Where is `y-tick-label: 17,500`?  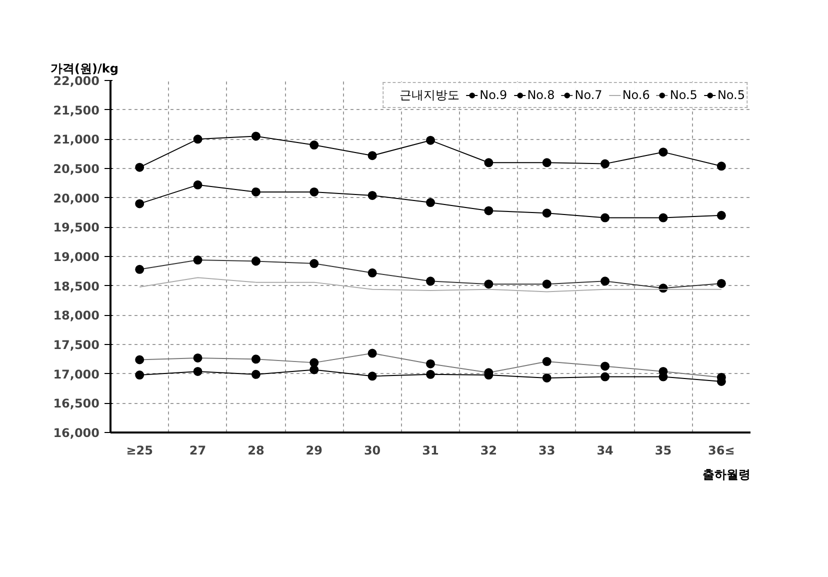 y-tick-label: 17,500 is located at coordinates (76, 345).